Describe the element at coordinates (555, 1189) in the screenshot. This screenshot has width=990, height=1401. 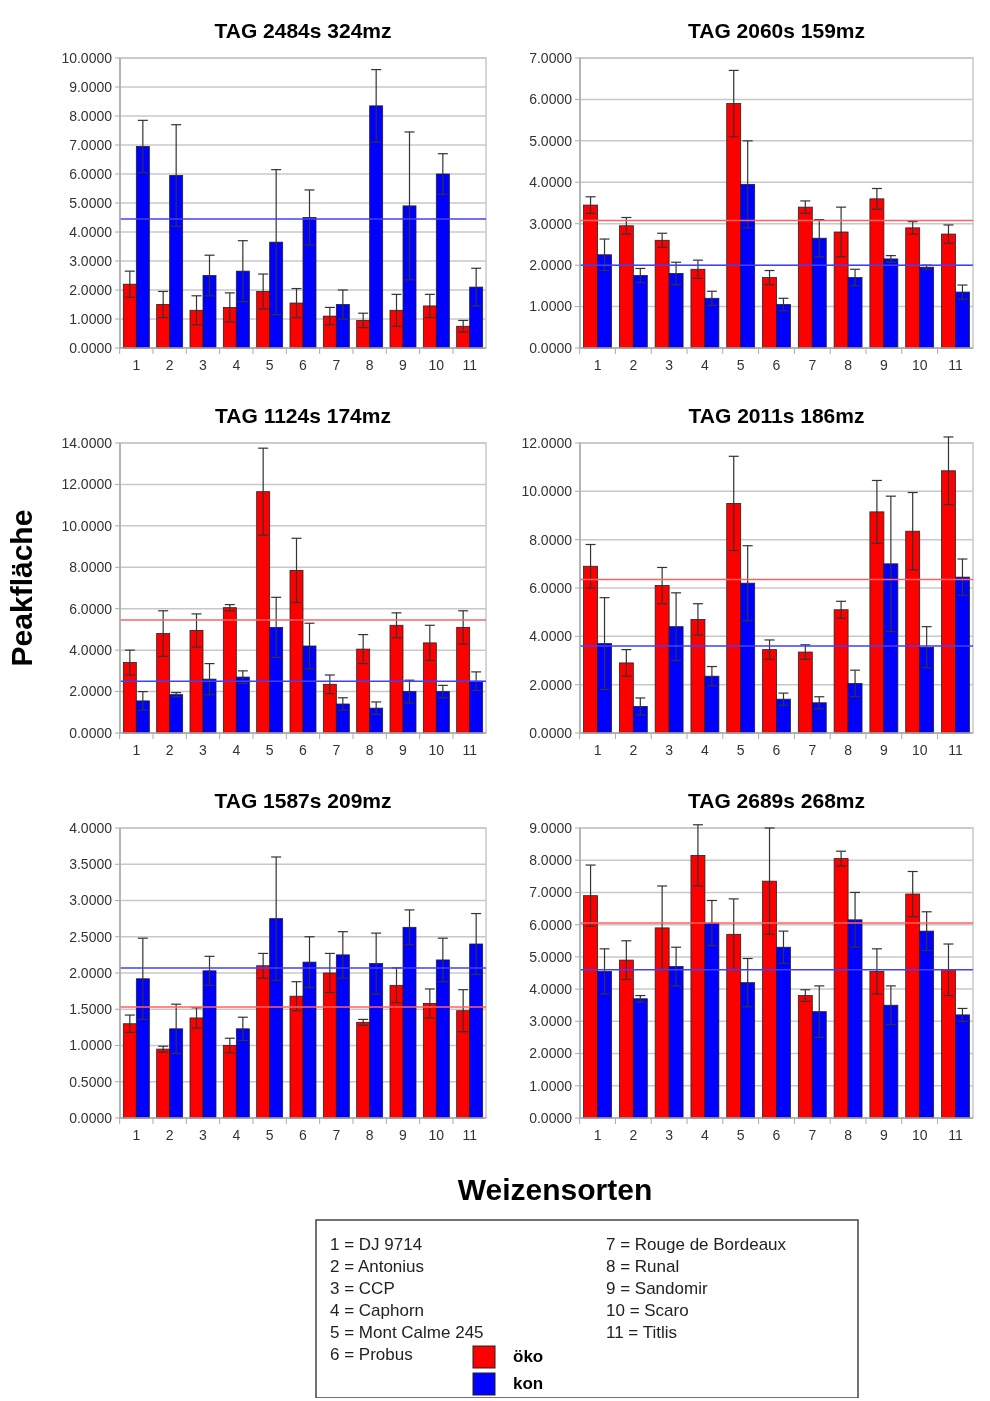
I see `x-axis-title: Weizensorten` at that location.